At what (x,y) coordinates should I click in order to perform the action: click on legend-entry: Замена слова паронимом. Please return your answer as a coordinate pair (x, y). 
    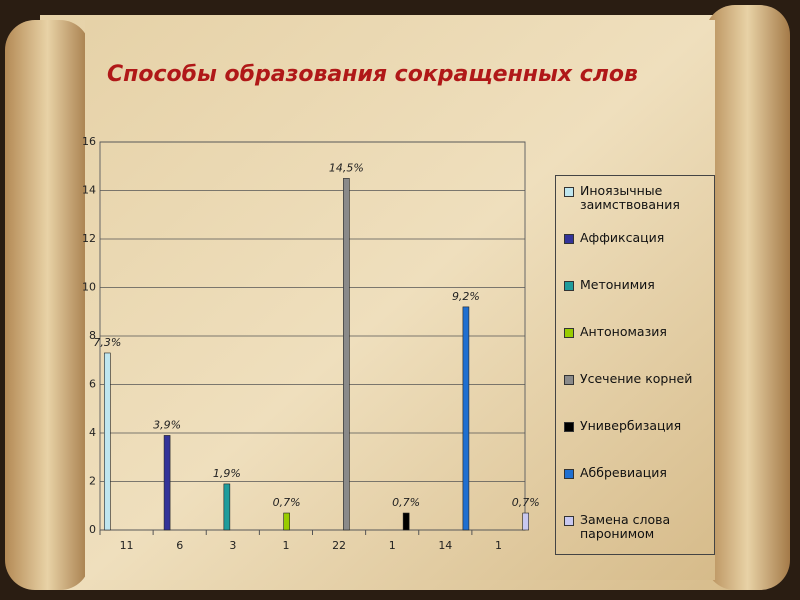
    Looking at the image, I should click on (635, 536).